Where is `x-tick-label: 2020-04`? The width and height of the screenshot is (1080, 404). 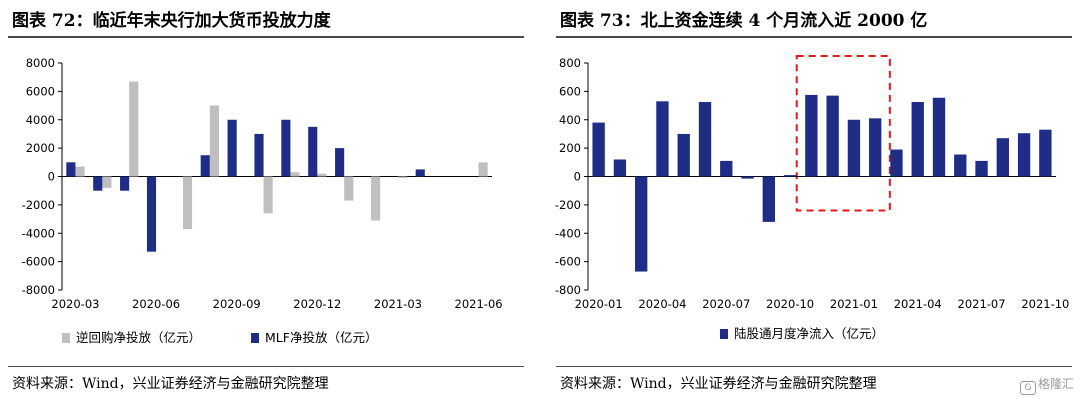
x-tick-label: 2020-04 is located at coordinates (662, 304).